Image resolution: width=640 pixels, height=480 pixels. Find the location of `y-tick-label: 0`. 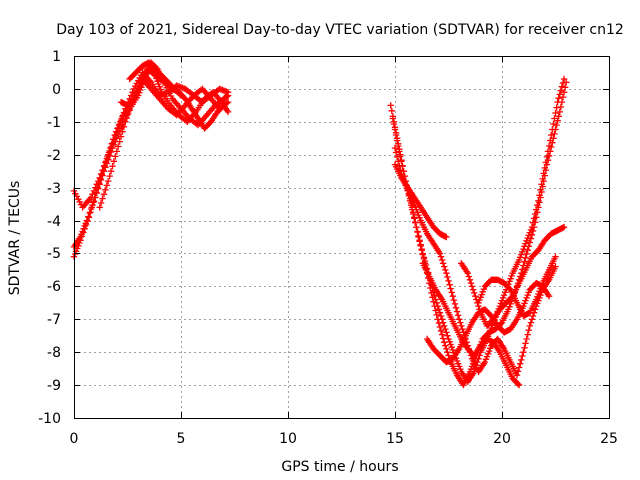

y-tick-label: 0 is located at coordinates (56, 90).